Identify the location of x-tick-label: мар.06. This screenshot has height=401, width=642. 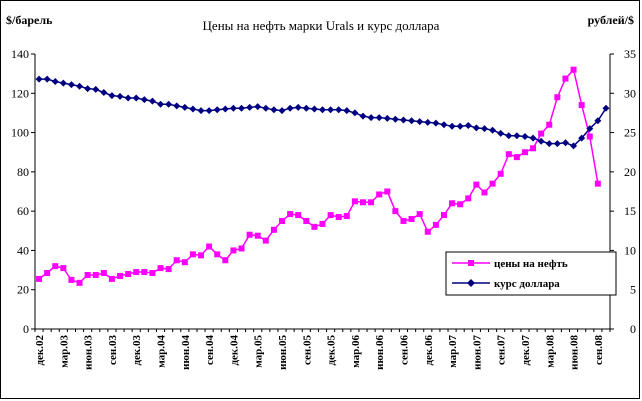
(356, 351).